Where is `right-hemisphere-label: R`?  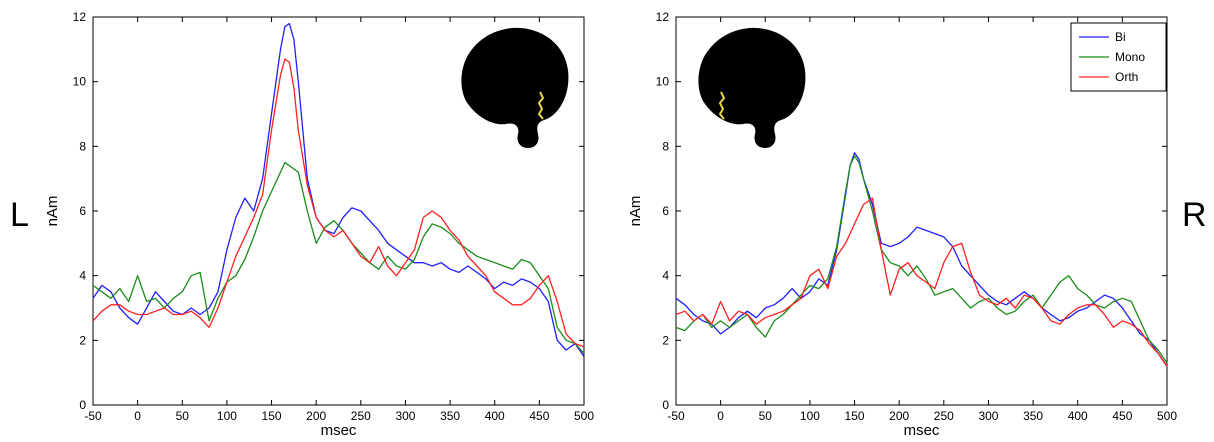 right-hemisphere-label: R is located at coordinates (1194, 215).